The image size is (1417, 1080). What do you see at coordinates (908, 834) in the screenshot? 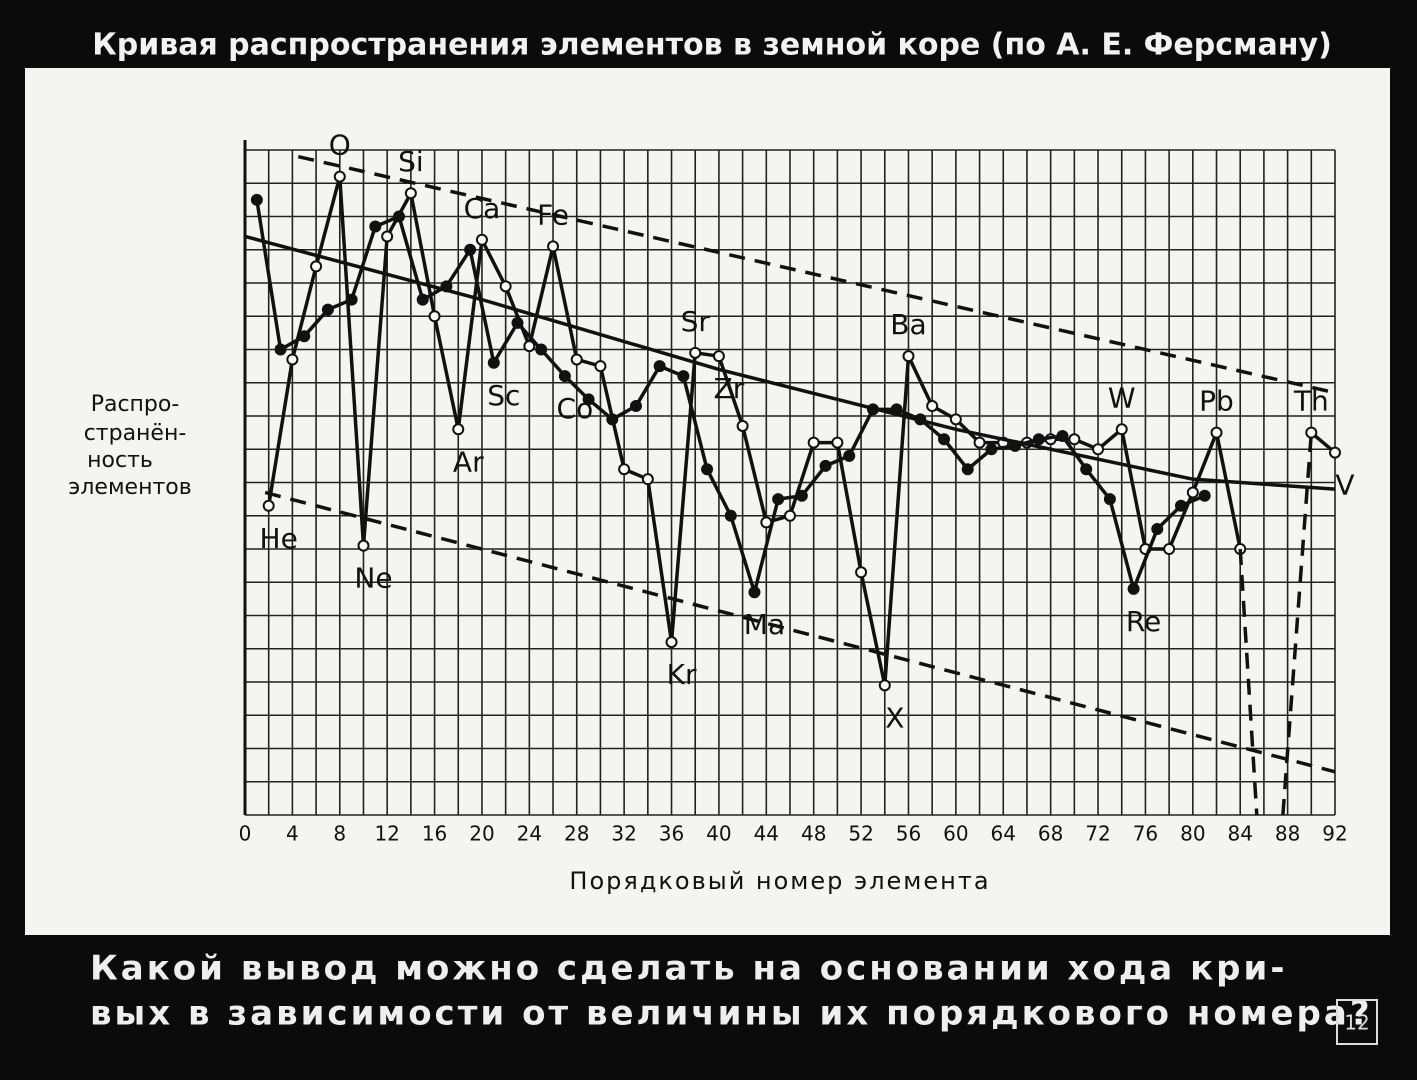
I see `x-tick-label: 56` at bounding box center [908, 834].